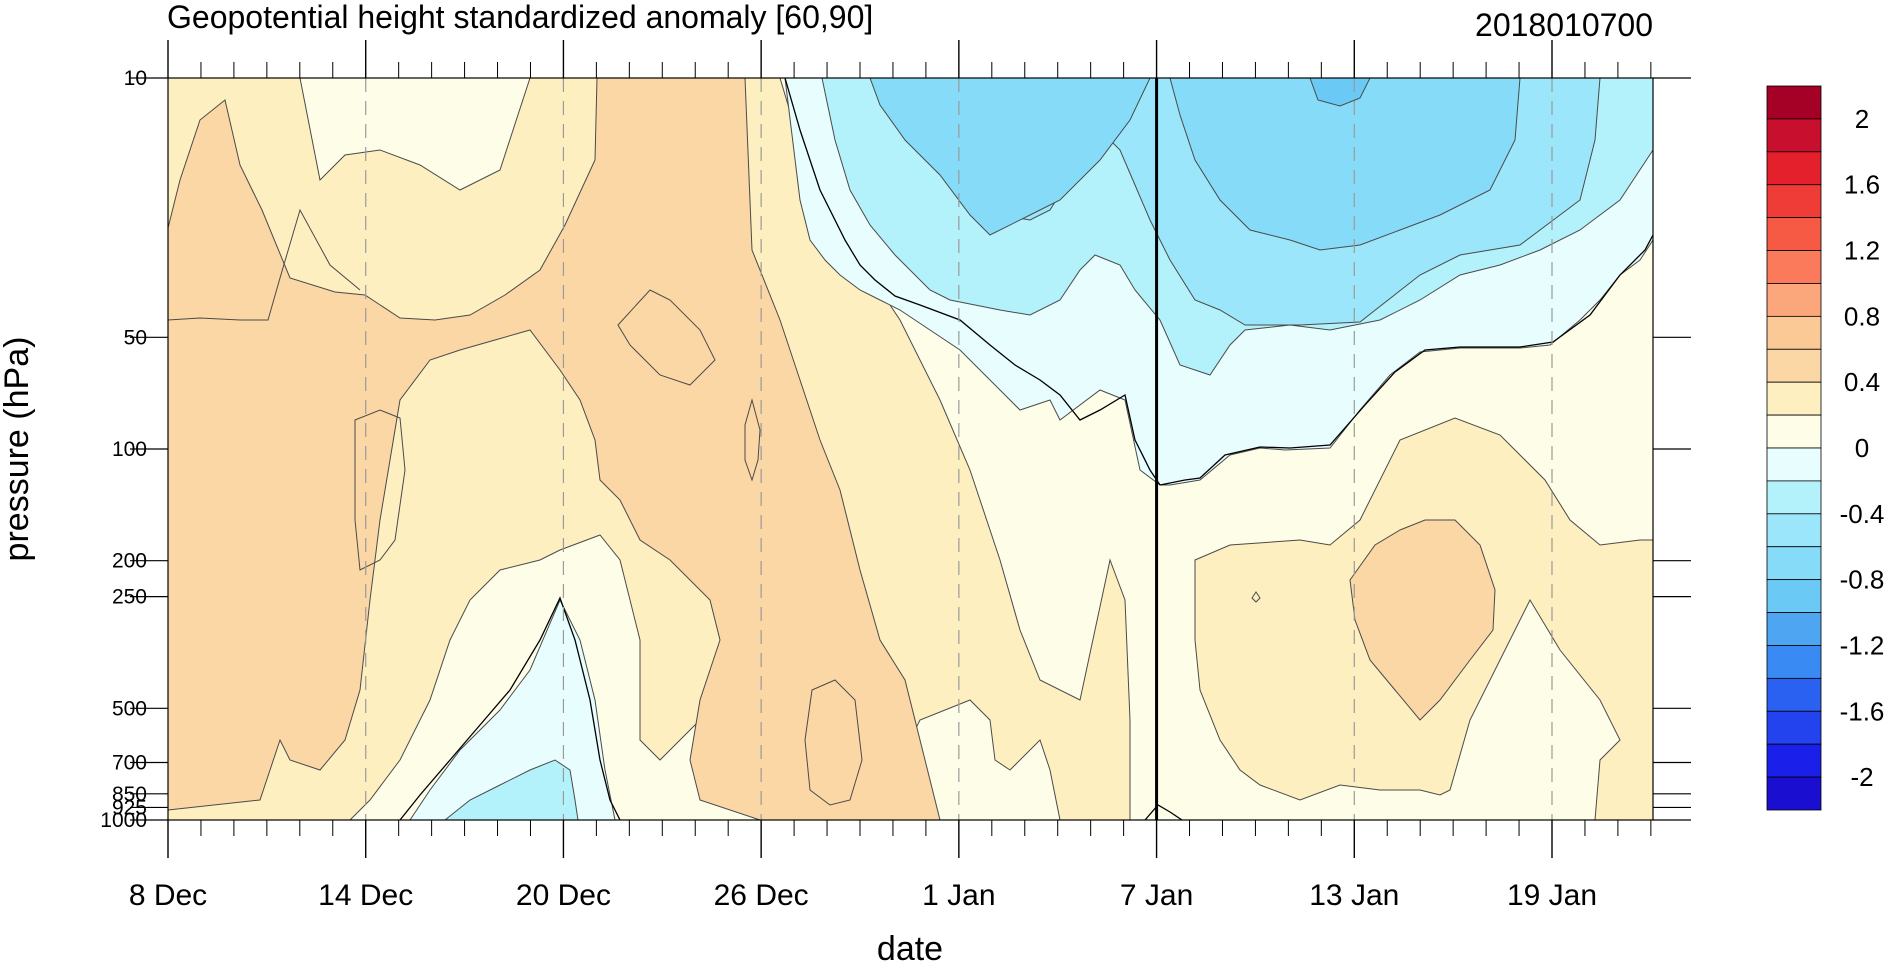 The width and height of the screenshot is (1889, 963). Describe the element at coordinates (135, 78) in the screenshot. I see `y-tick-label: 10` at that location.